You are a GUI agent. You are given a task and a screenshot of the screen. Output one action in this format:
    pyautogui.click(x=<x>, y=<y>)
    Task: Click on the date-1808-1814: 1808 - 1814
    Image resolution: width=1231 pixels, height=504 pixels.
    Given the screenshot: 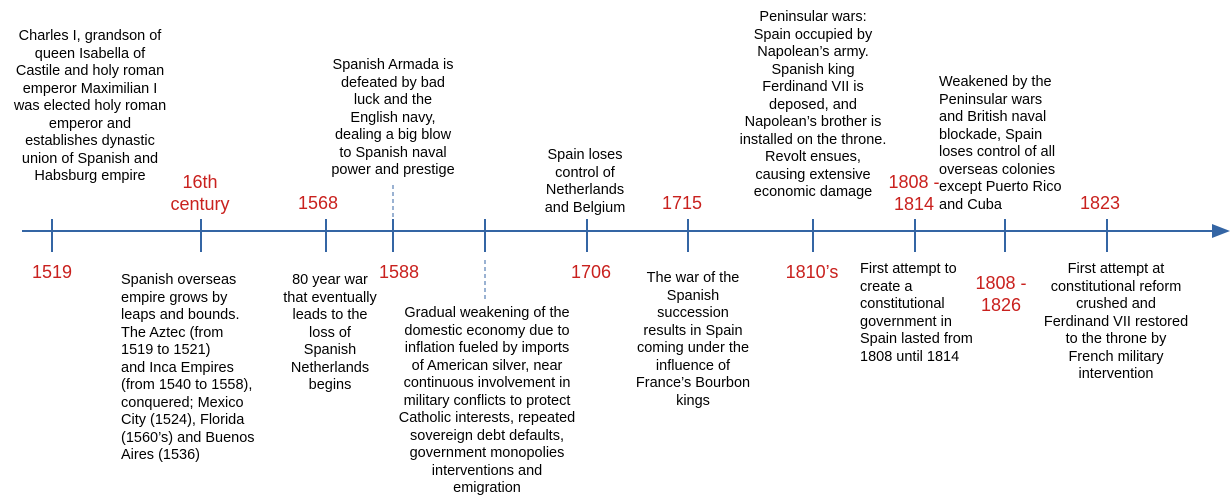 What is the action you would take?
    pyautogui.click(x=914, y=193)
    